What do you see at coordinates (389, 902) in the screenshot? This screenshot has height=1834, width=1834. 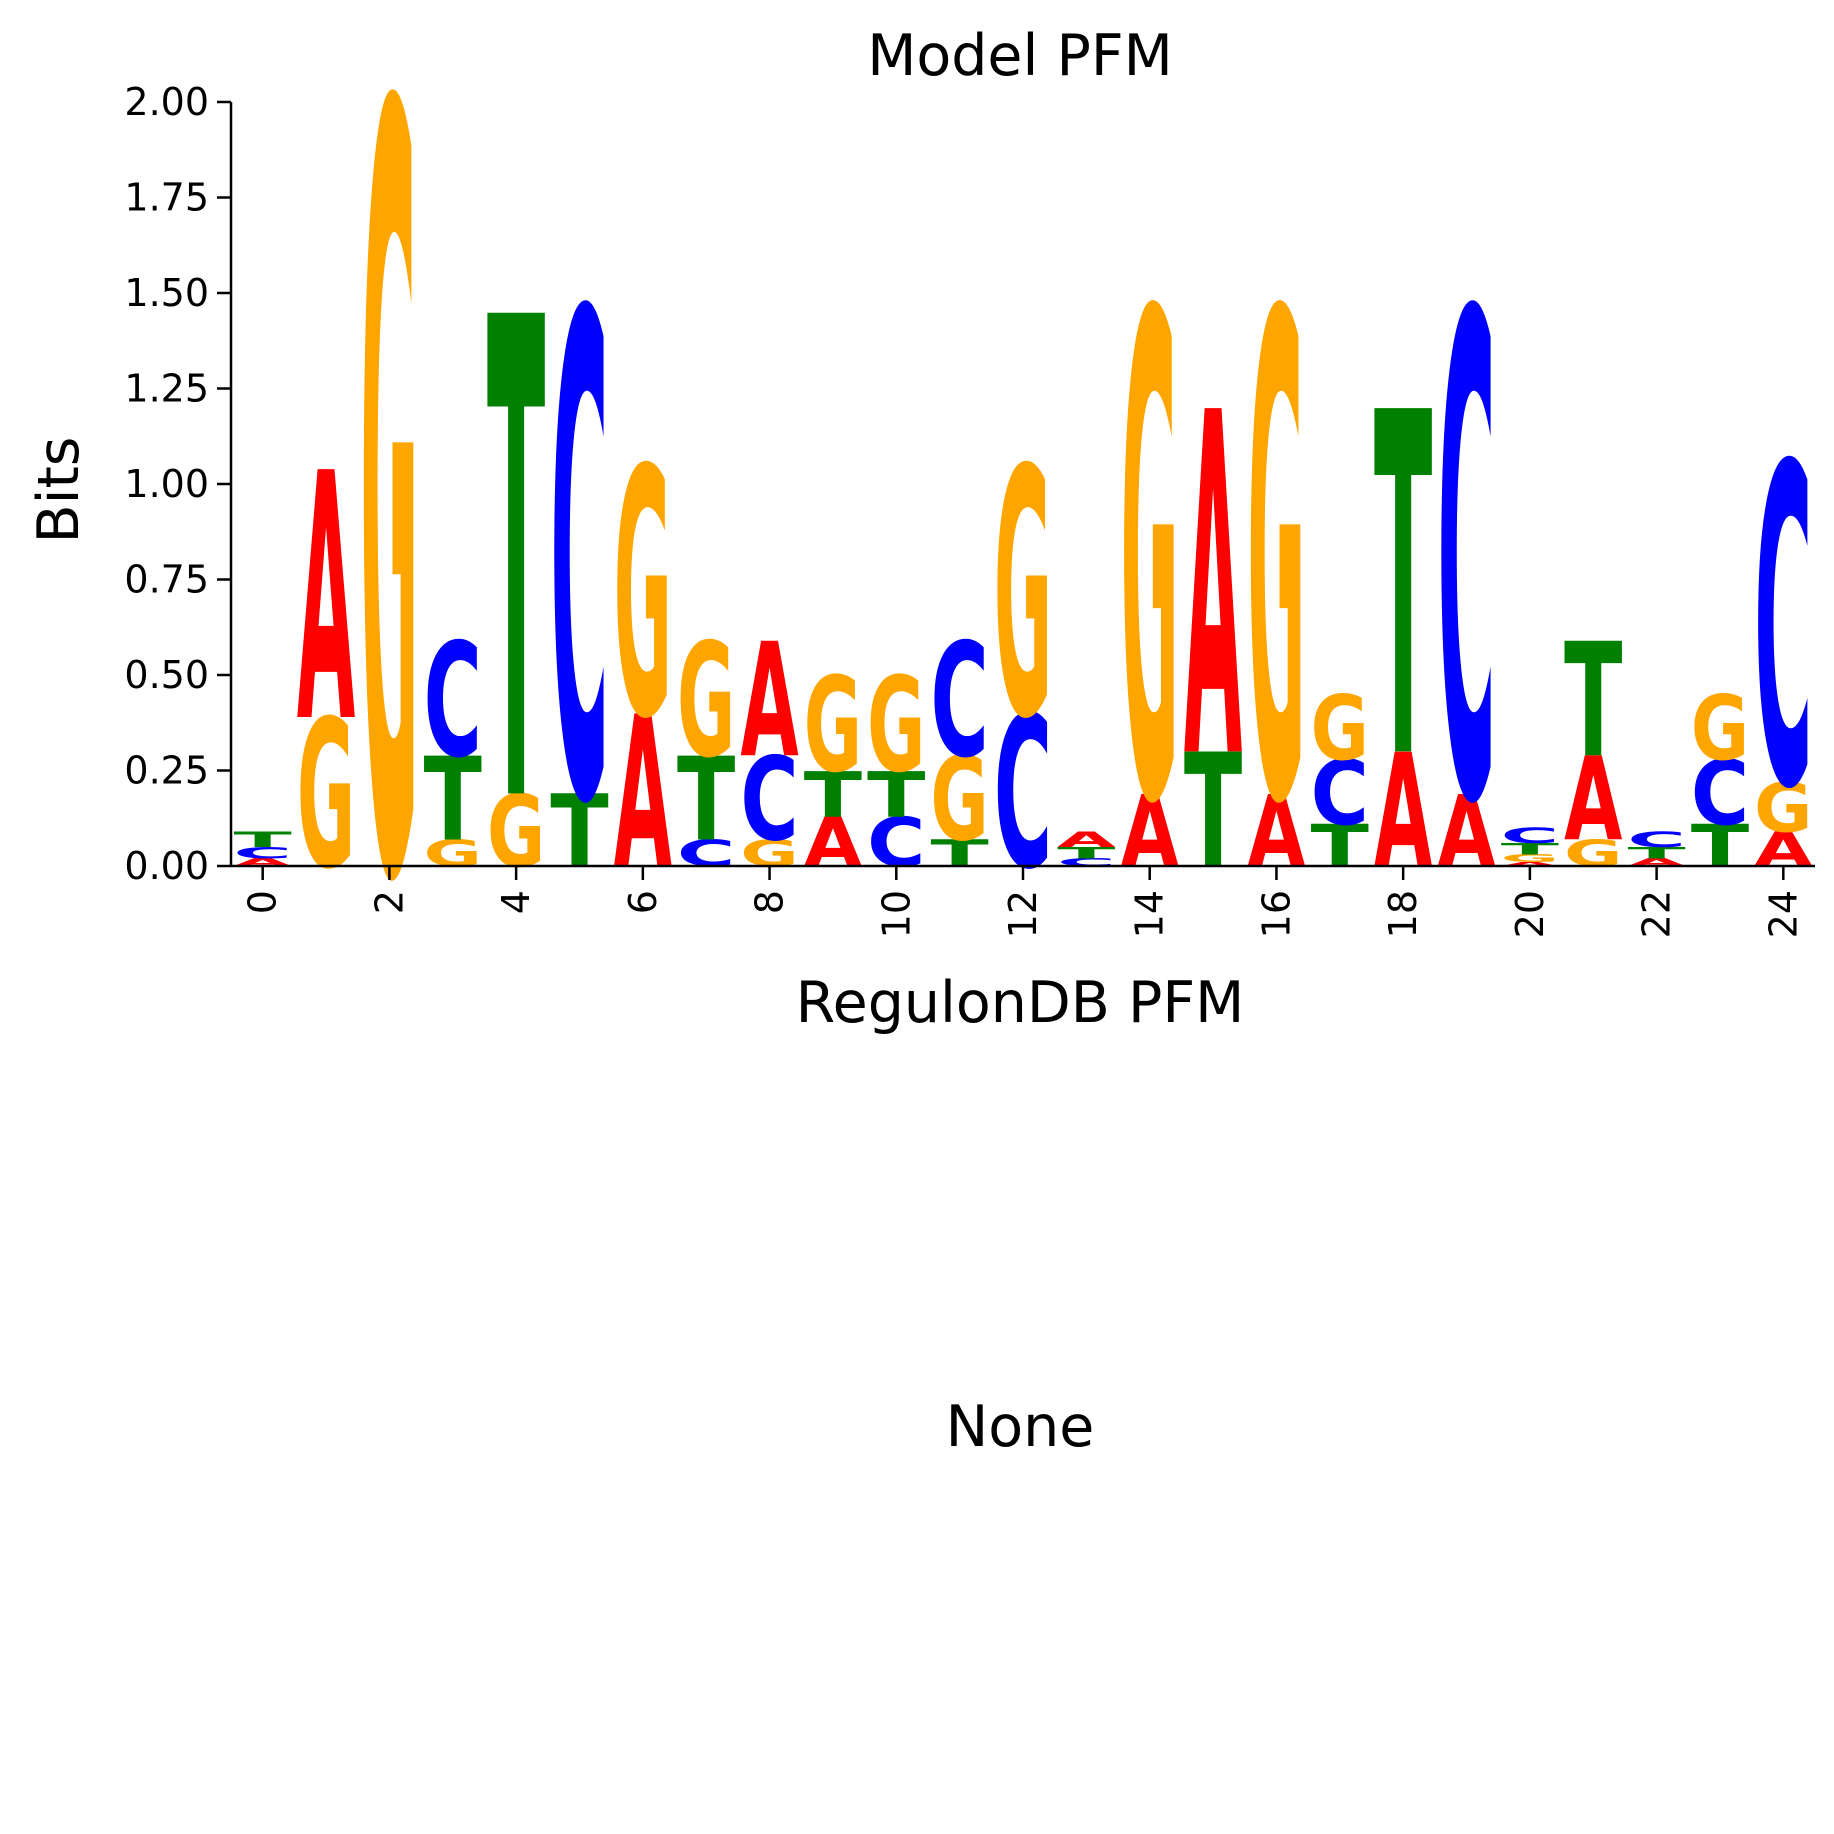 I see `x-tick-label: 2` at bounding box center [389, 902].